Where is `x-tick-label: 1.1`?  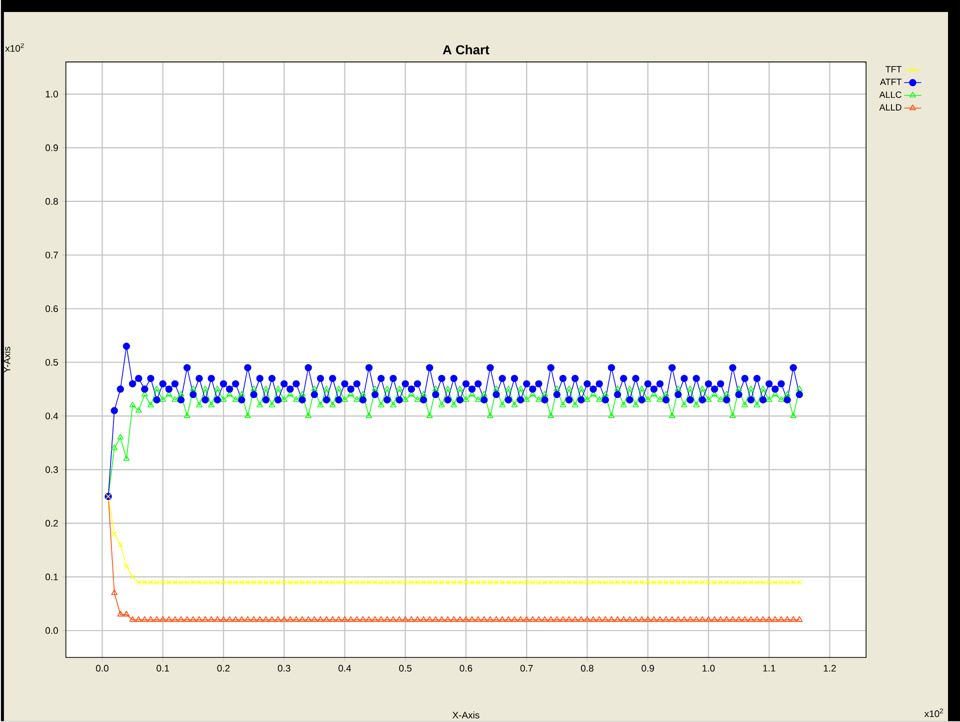
x-tick-label: 1.1 is located at coordinates (769, 668).